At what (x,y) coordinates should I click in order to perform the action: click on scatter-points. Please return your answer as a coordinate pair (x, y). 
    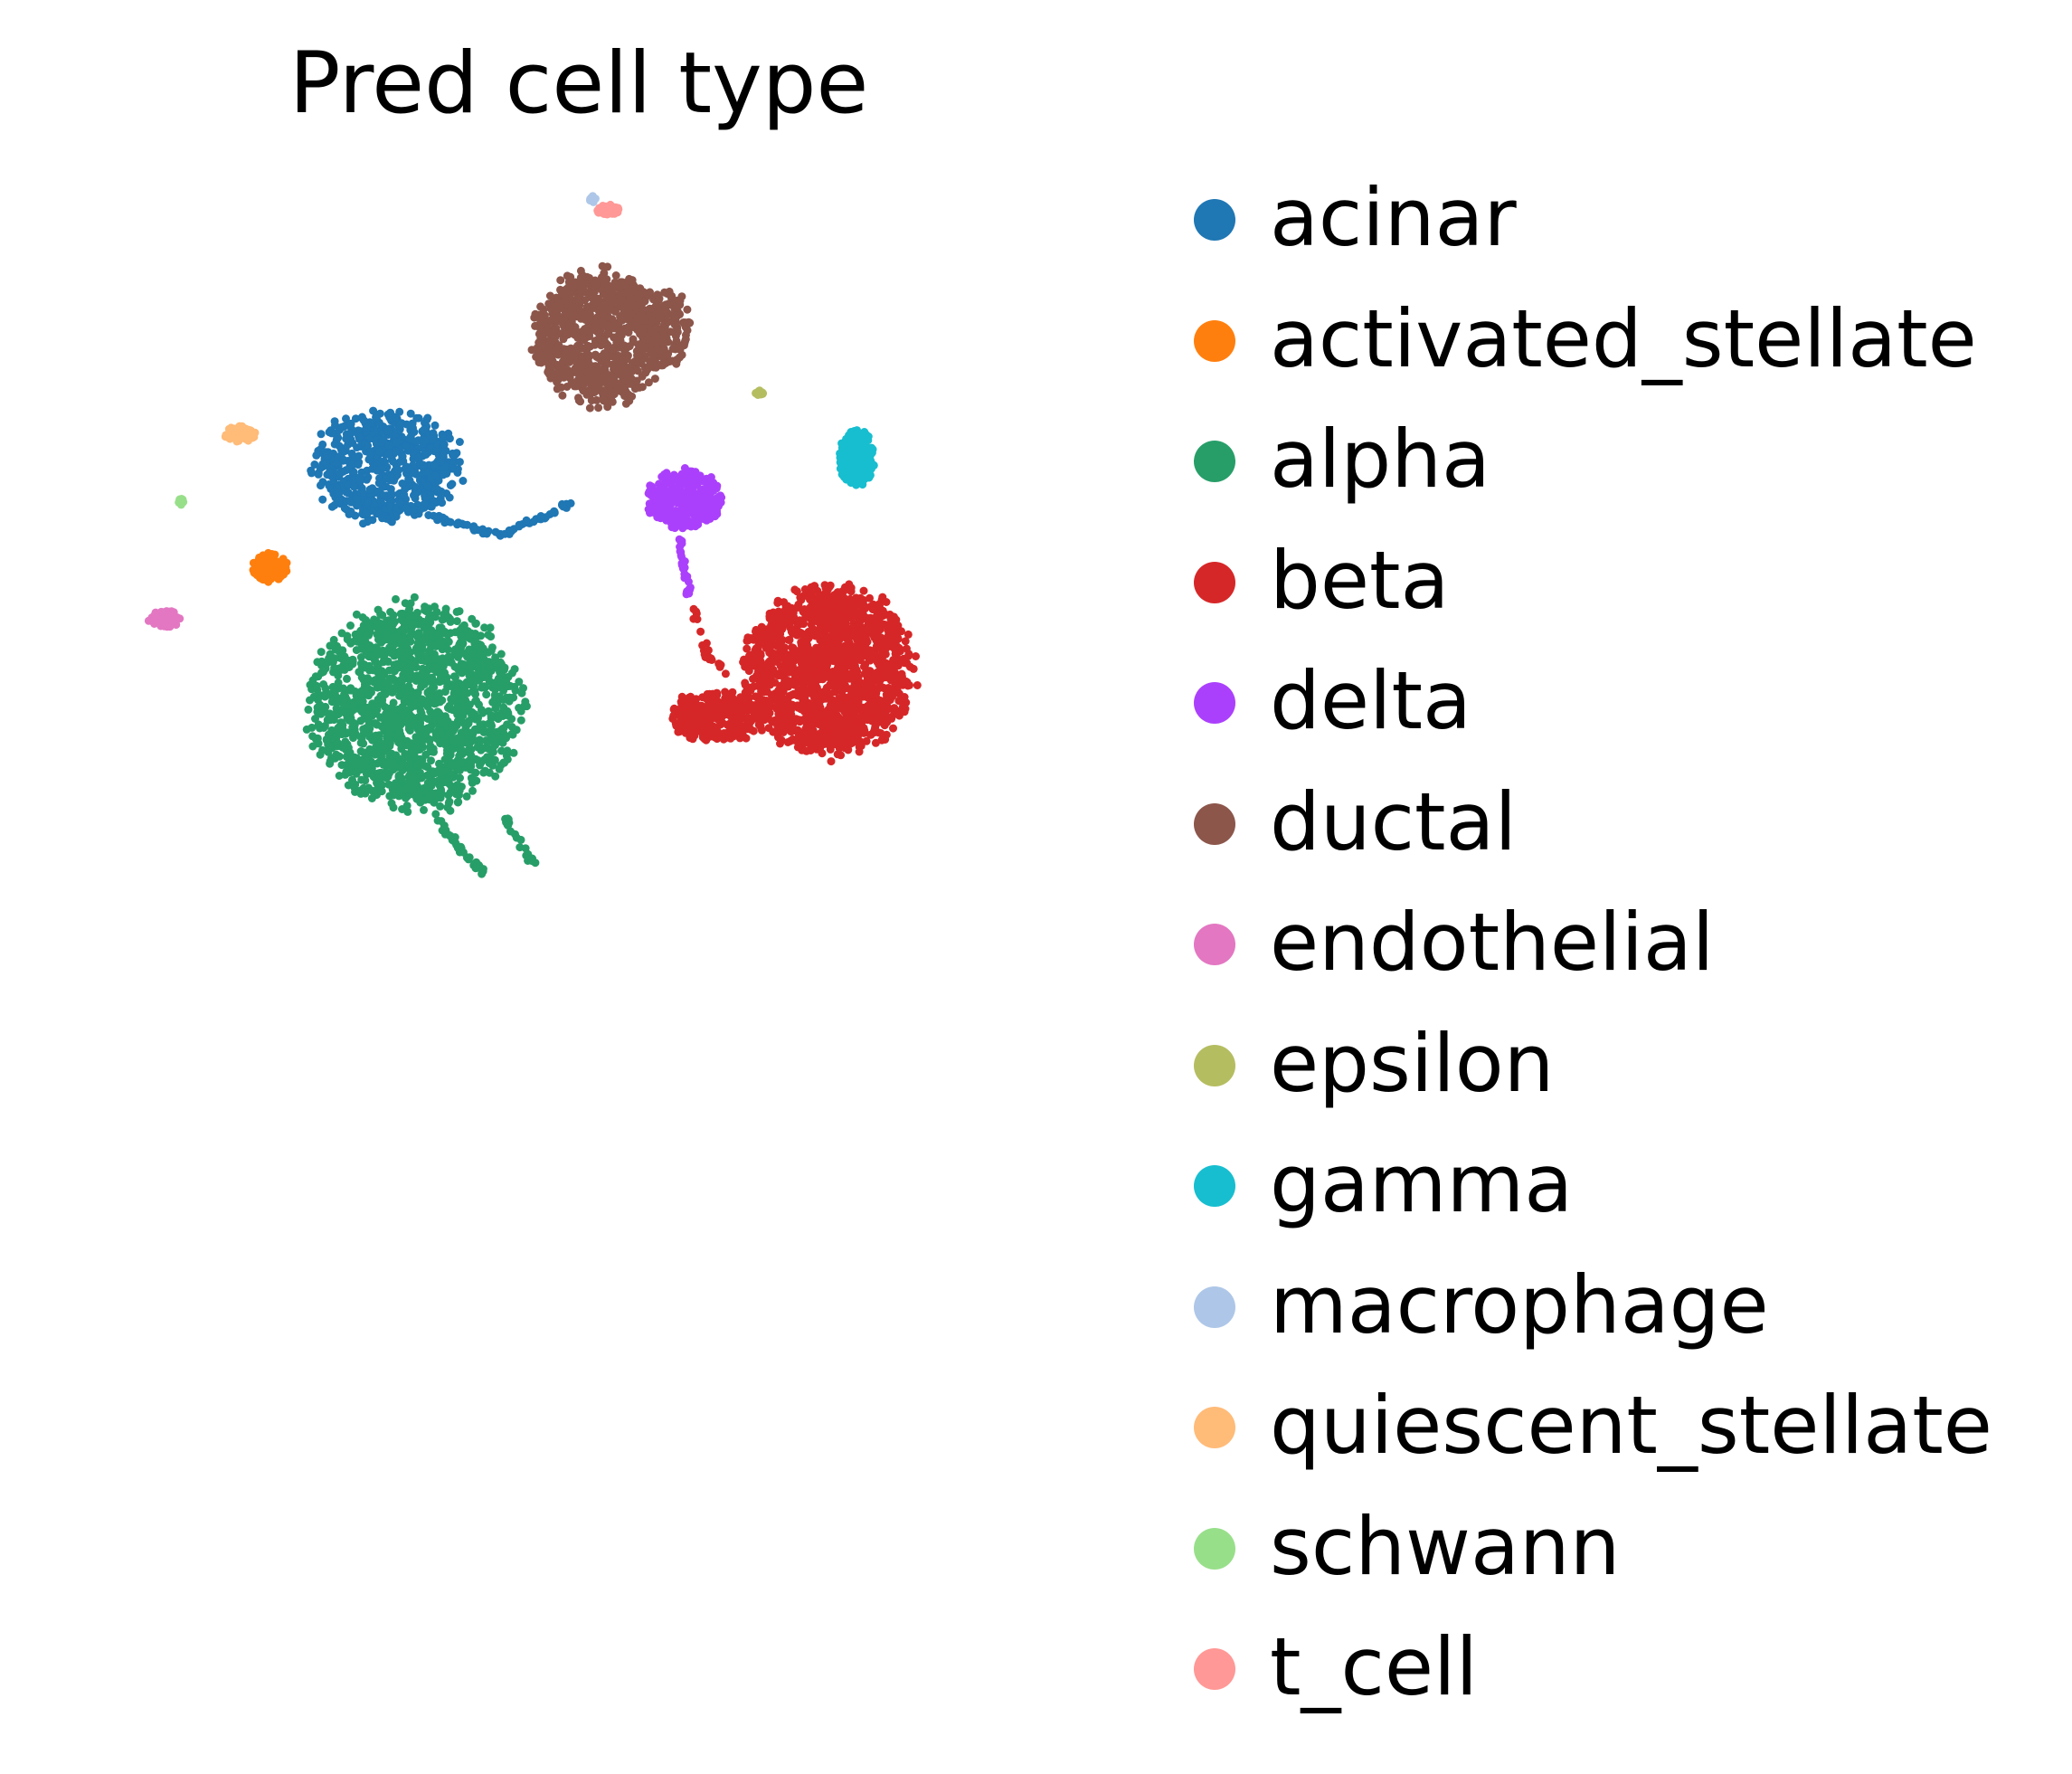
    Looking at the image, I should click on (533, 535).